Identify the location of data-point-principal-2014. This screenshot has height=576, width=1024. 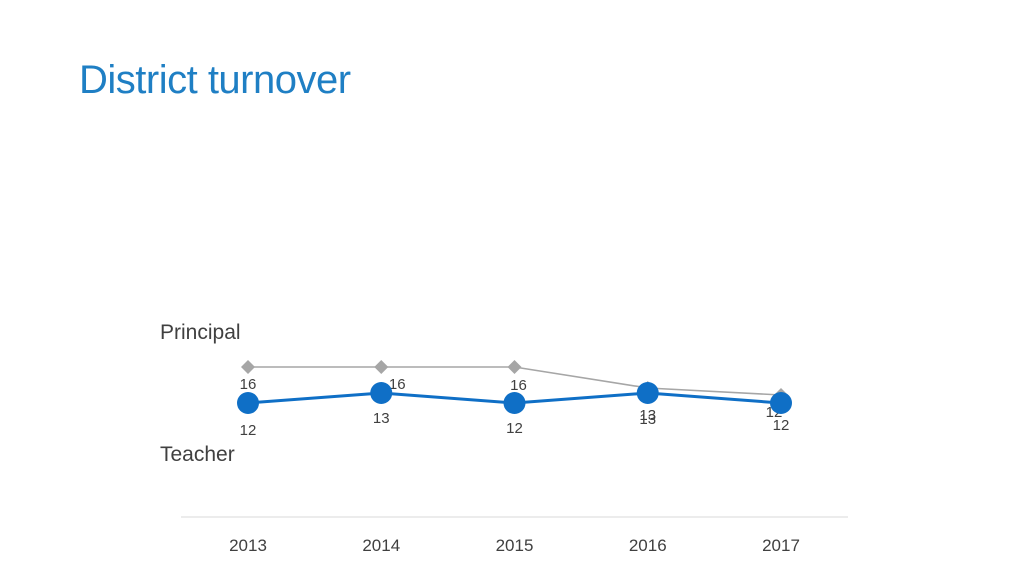
(381, 367).